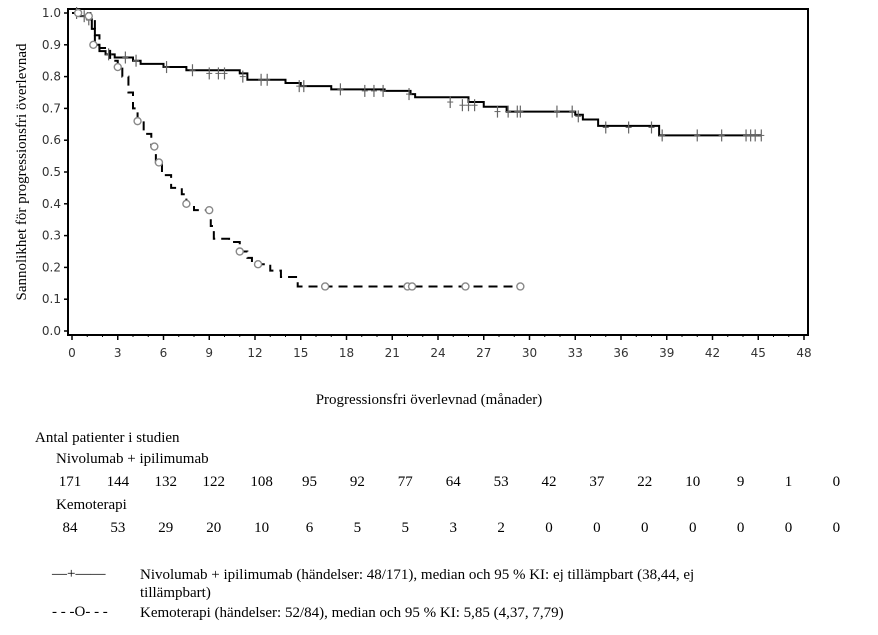  Describe the element at coordinates (597, 482) in the screenshot. I see `risk-count: 37` at that location.